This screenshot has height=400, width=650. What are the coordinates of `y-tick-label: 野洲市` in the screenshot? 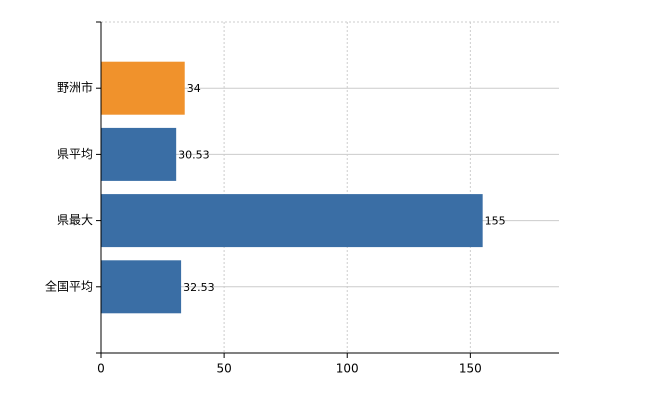 It's located at (75, 87).